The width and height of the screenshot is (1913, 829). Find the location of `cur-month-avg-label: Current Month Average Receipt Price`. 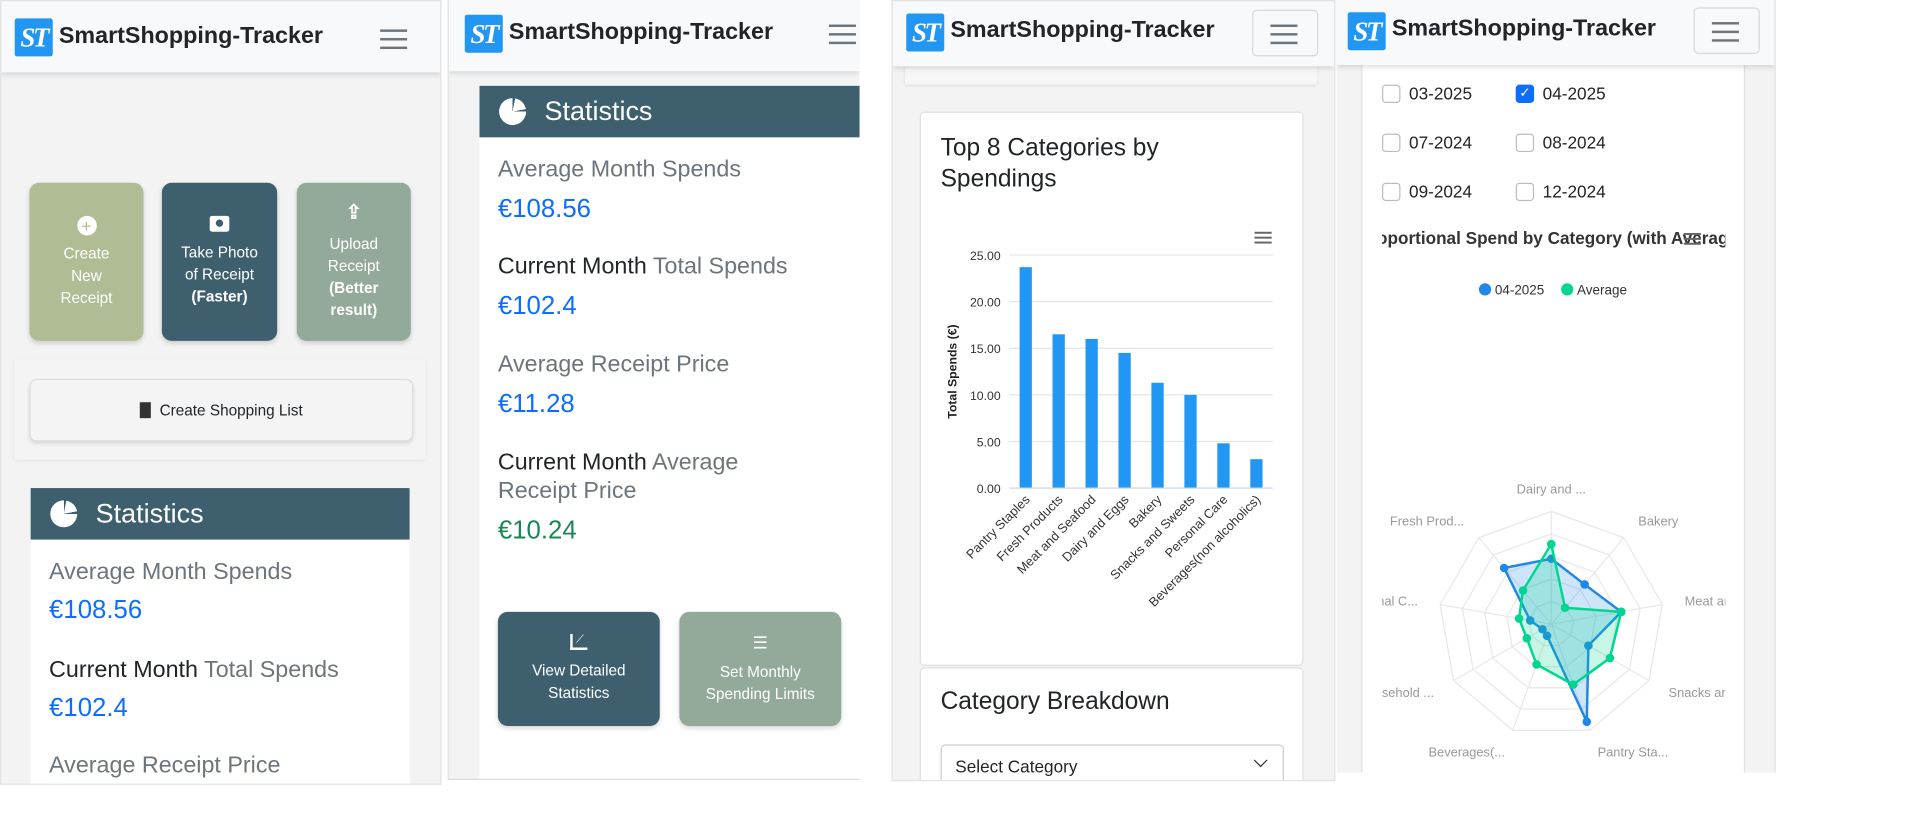

cur-month-avg-label: Current Month Average Receipt Price is located at coordinates (645, 477).